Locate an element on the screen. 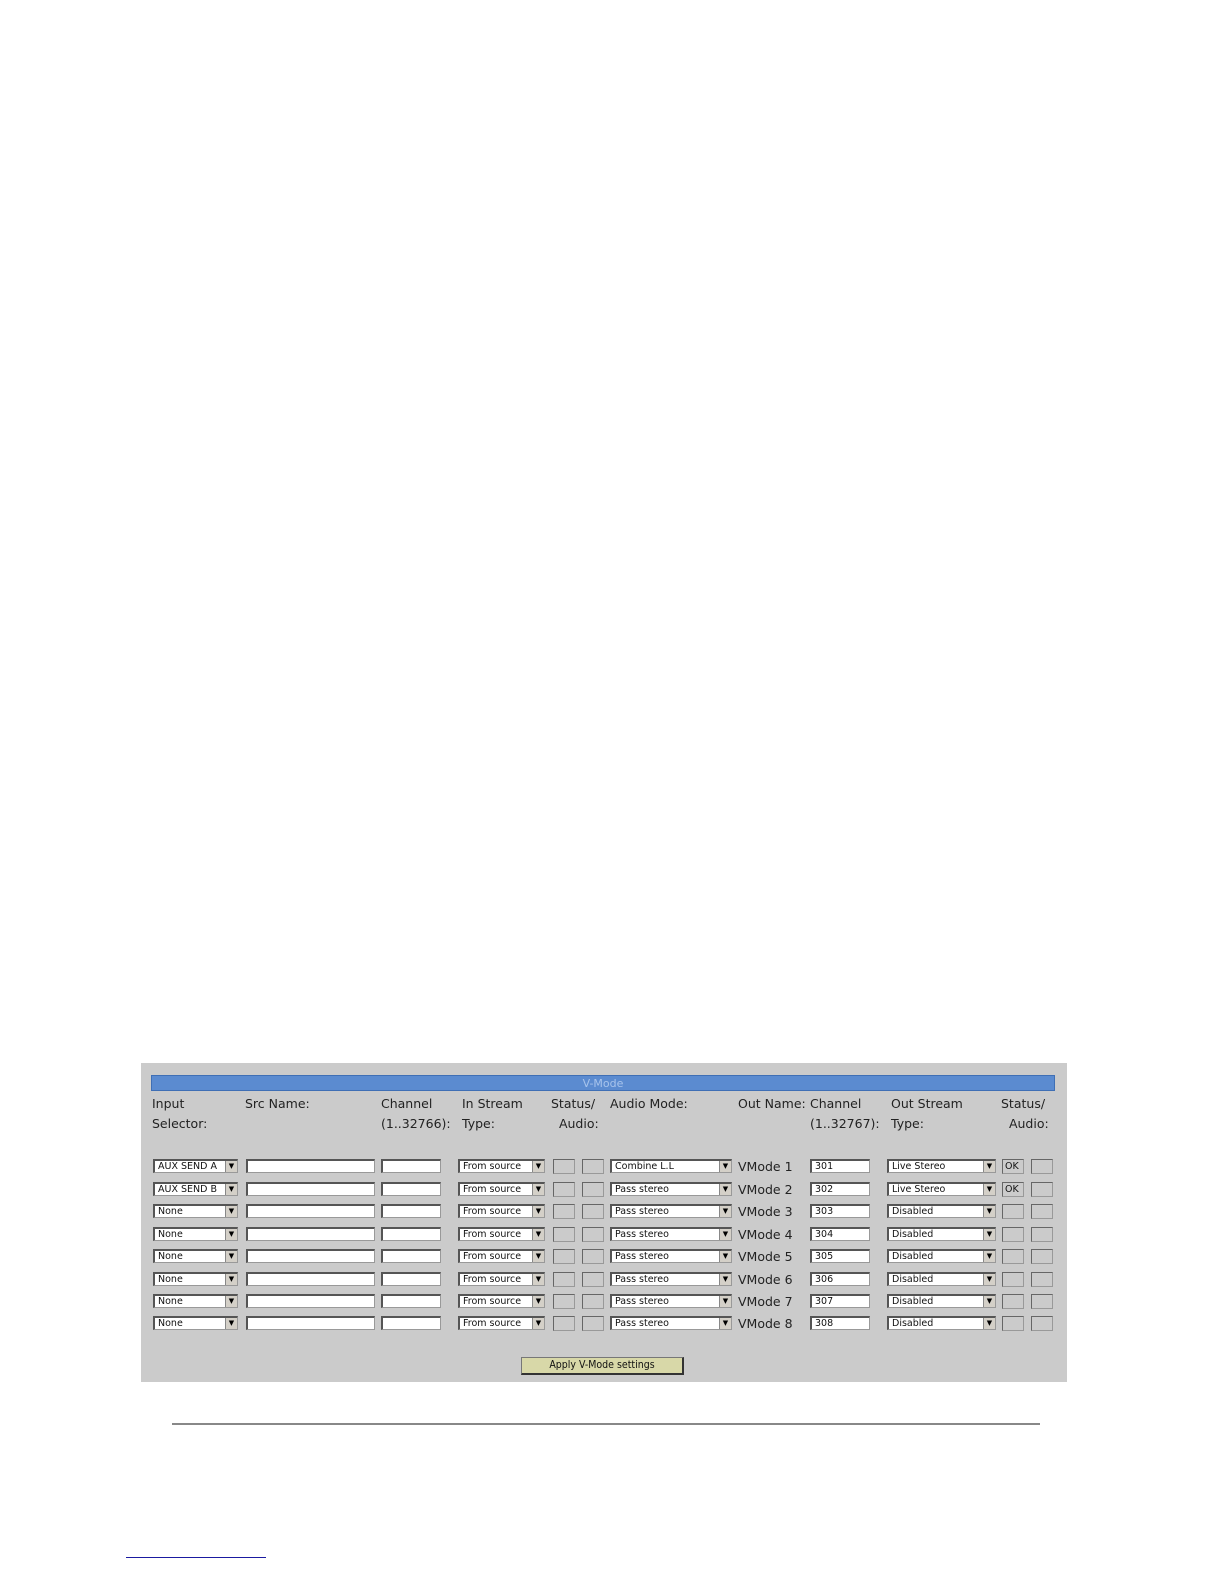 This screenshot has width=1224, height=1584. in-audio-indicator is located at coordinates (593, 1234).